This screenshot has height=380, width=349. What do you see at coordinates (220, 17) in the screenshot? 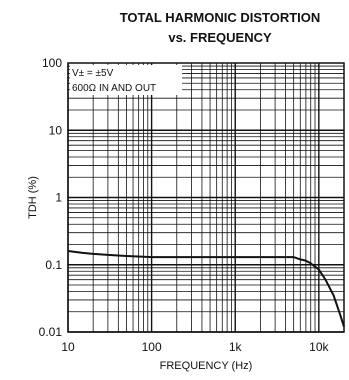
I see `chart-title: TOTAL HARMONIC DISTORTION` at bounding box center [220, 17].